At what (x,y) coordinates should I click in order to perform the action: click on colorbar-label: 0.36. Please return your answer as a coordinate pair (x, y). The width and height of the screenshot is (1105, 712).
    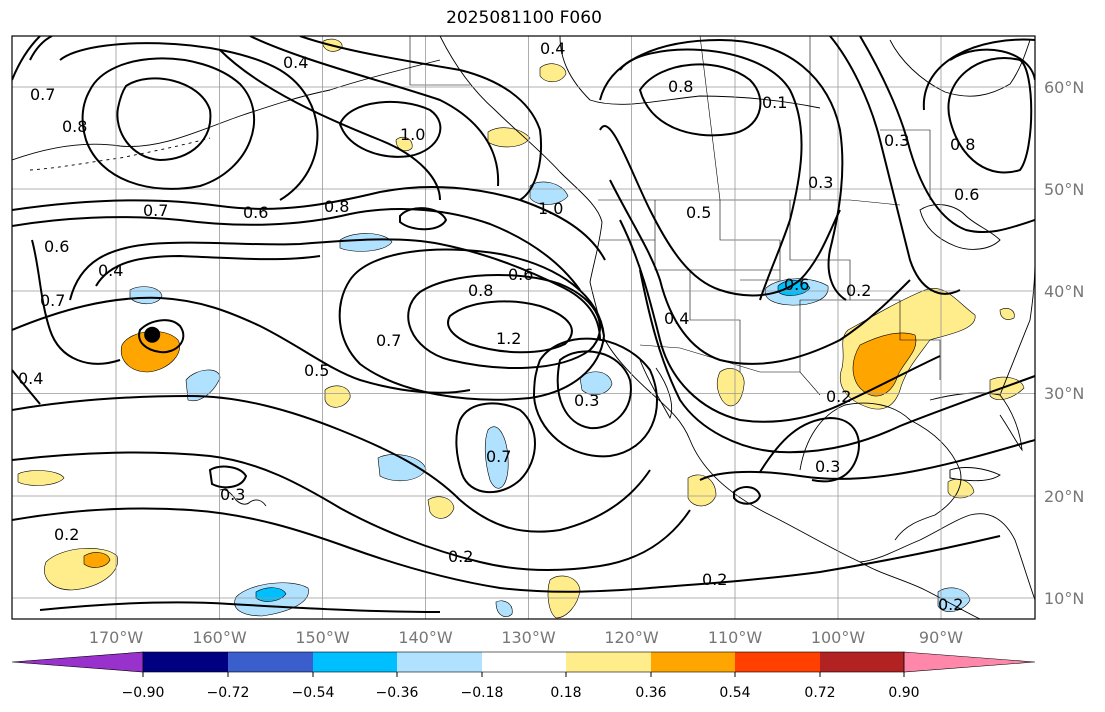
    Looking at the image, I should click on (650, 693).